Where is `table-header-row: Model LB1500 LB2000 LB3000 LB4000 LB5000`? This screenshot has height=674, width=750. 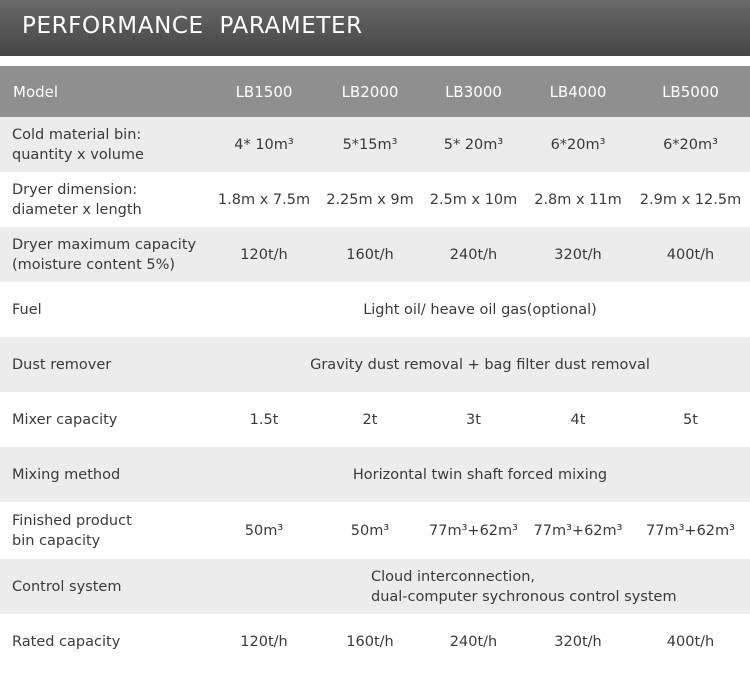 table-header-row: Model LB1500 LB2000 LB3000 LB4000 LB5000 is located at coordinates (375, 91).